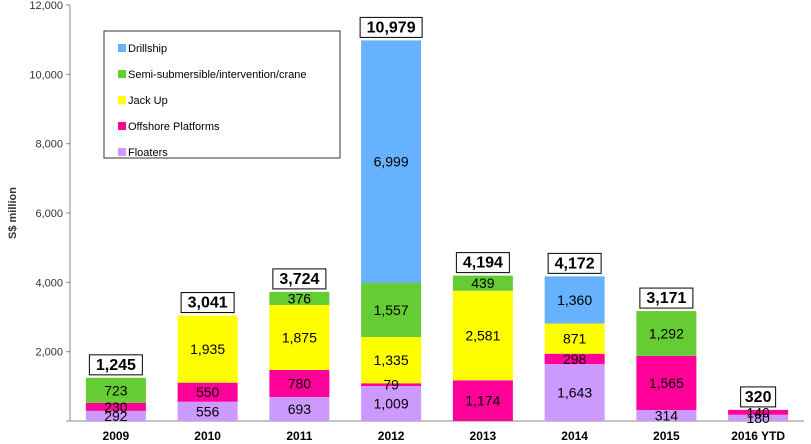 This screenshot has height=444, width=811. Describe the element at coordinates (174, 127) in the screenshot. I see `legend-label-offshore-platforms: Offshore Platforms` at that location.